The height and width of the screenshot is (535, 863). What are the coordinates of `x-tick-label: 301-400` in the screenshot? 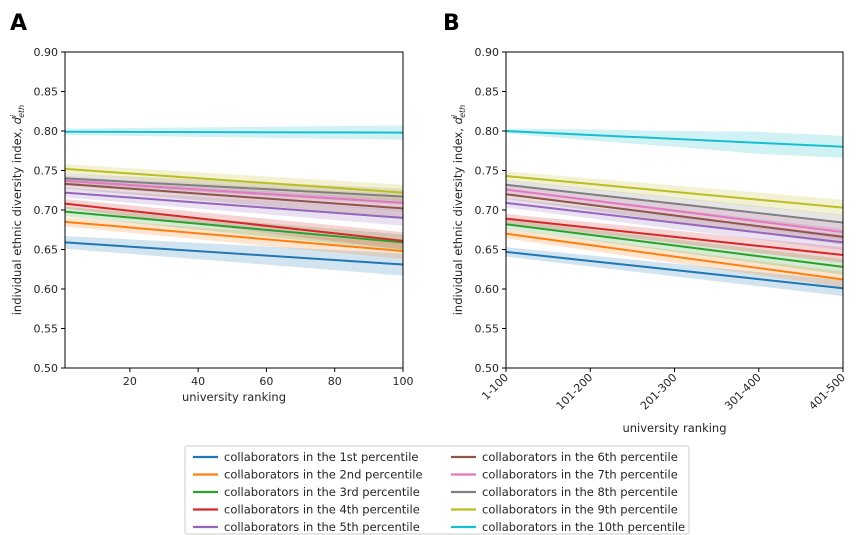 It's located at (743, 392).